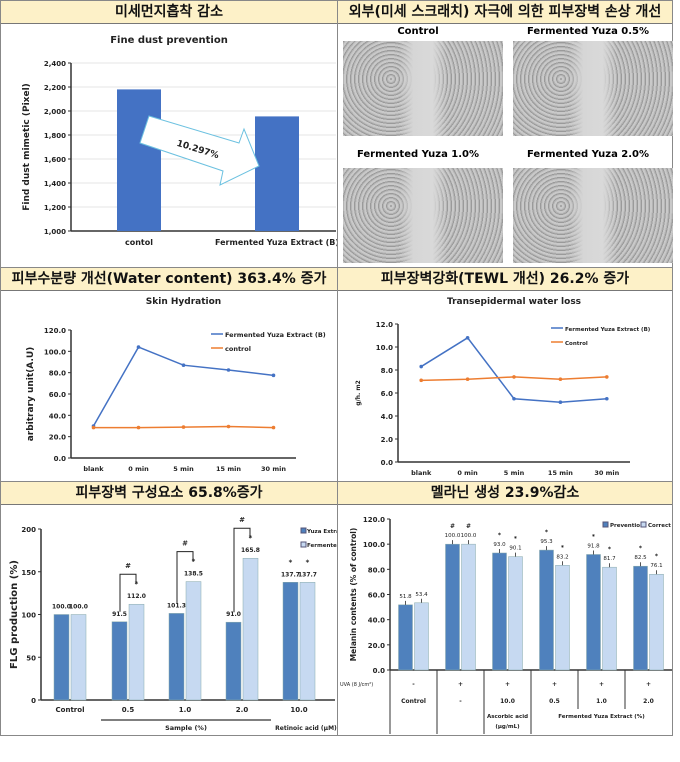 Image resolution: width=680 pixels, height=762 pixels. I want to click on y-axis-label: Melanin contents (% of control), so click(353, 595).